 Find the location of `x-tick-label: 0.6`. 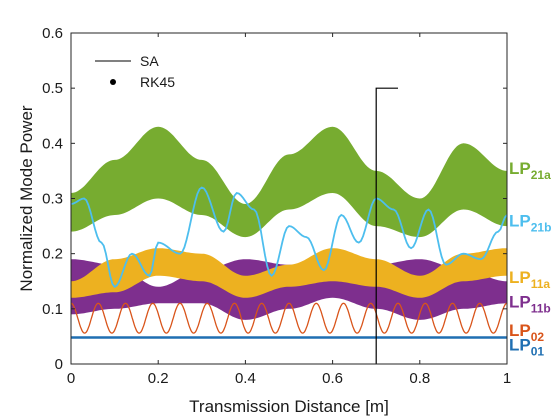

x-tick-label: 0.6 is located at coordinates (332, 378).